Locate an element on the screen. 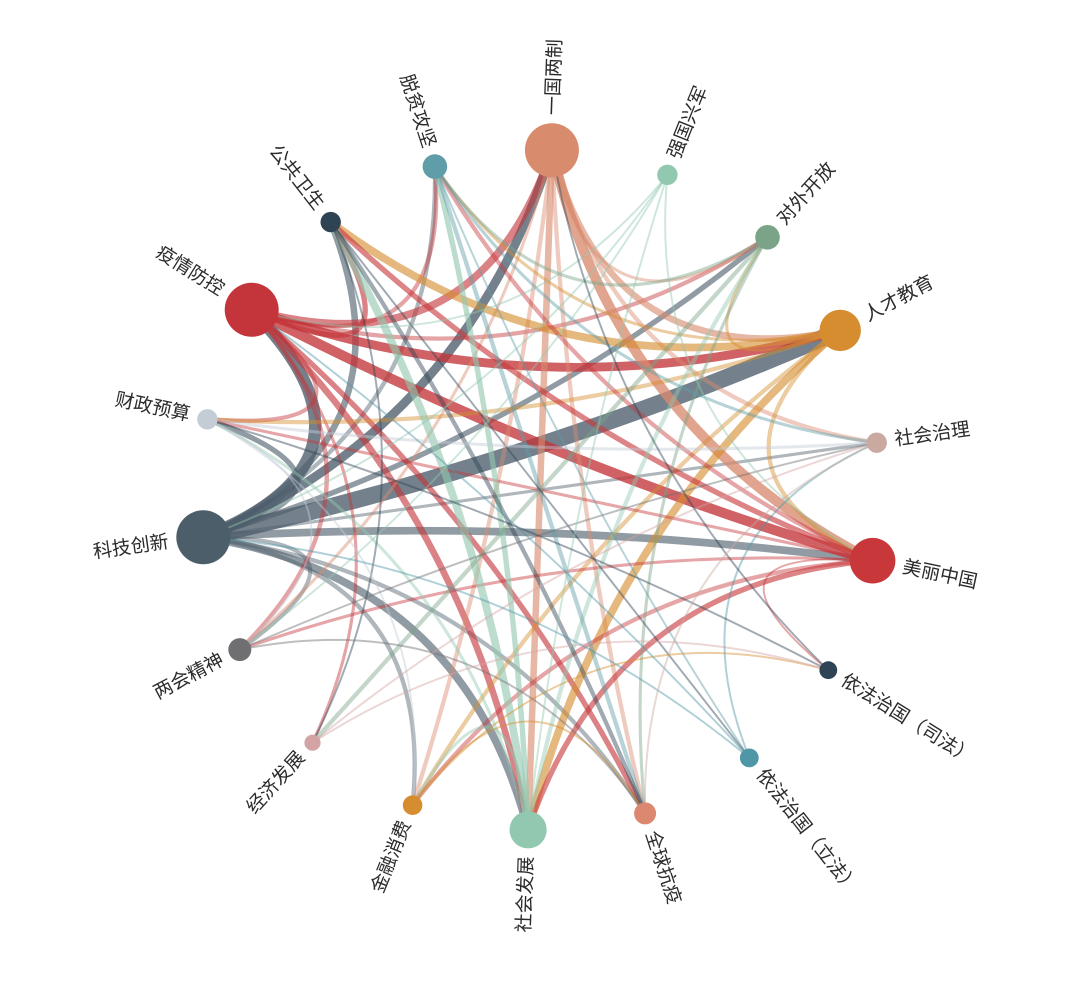 This screenshot has height=992, width=1086. link-duiwaikaifang-tuopingongjian is located at coordinates (601, 226).